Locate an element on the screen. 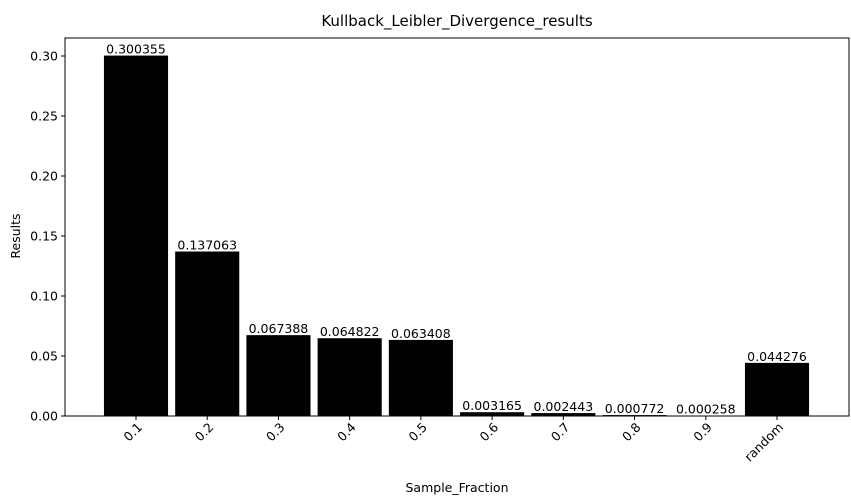 This screenshot has height=500, width=851. chart-title: Kullback_Leibler_Divergence_results is located at coordinates (457, 21).